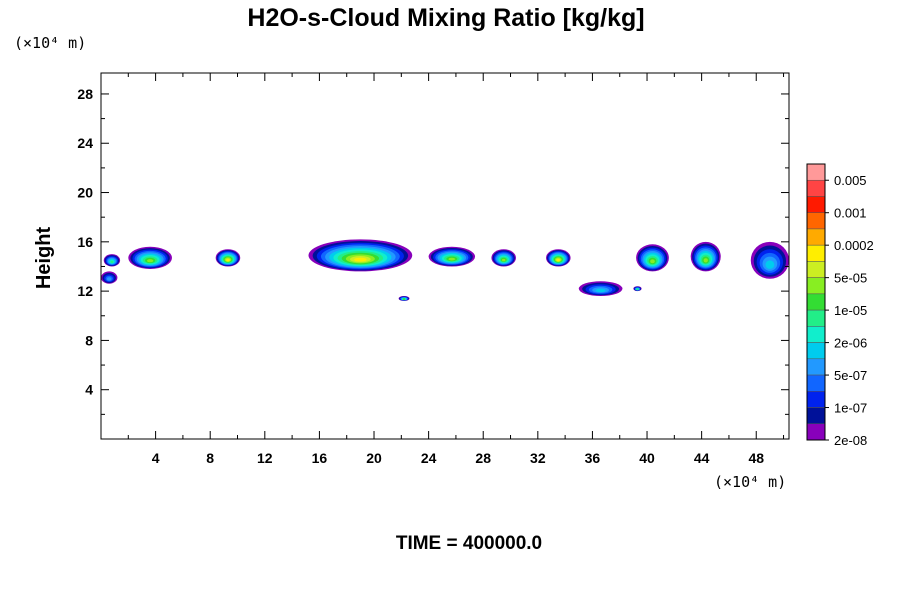  I want to click on time-label: TIME = 400000.0, so click(469, 543).